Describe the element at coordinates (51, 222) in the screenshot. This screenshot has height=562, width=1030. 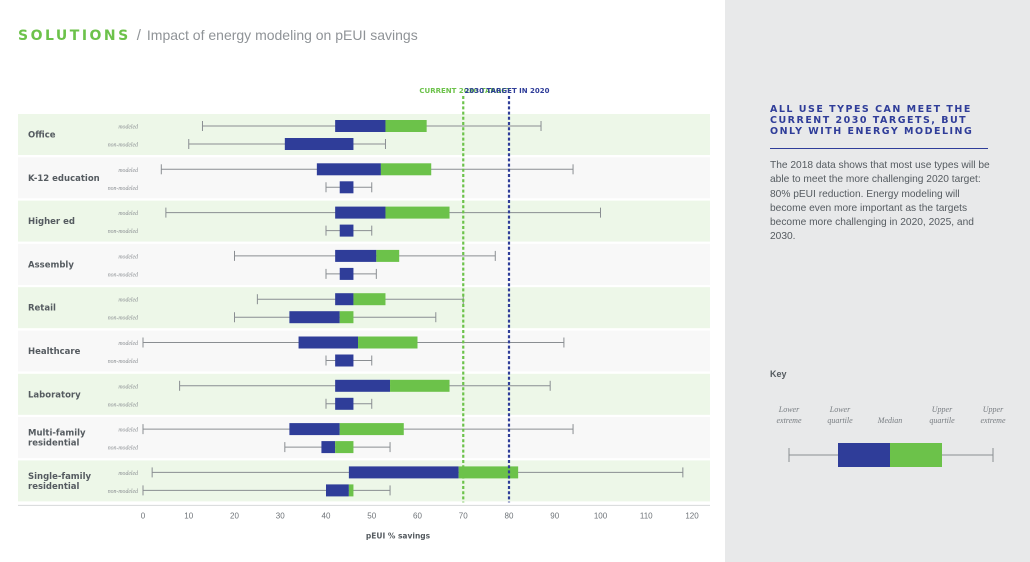
I see `category-label-higher-ed: Higher ed` at that location.